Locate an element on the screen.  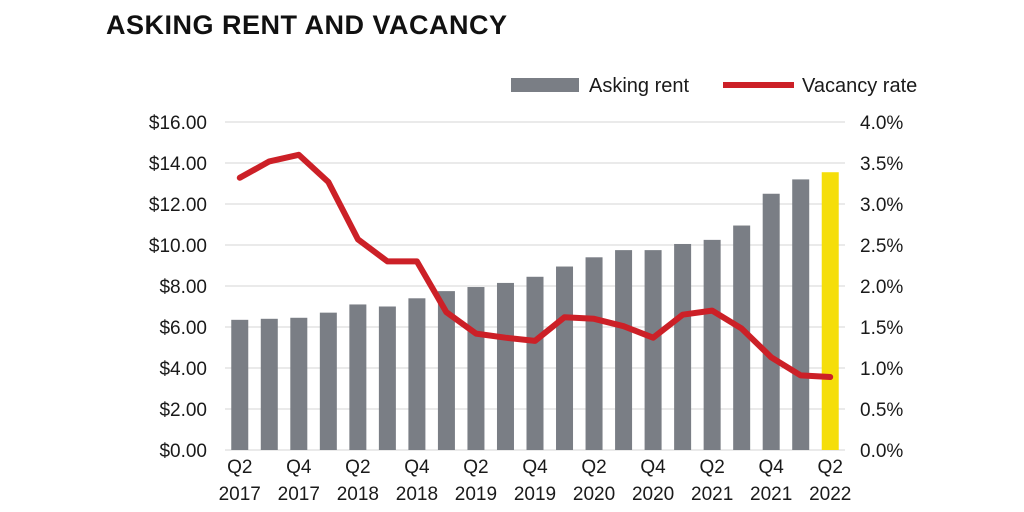
legend-label-asking-rent: Asking rent is located at coordinates (639, 86).